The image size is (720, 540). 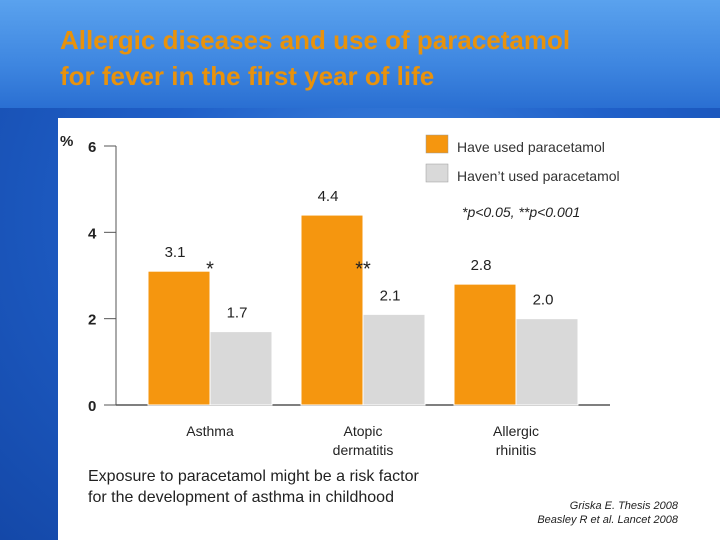 I want to click on category-label: Asthma, so click(x=210, y=431).